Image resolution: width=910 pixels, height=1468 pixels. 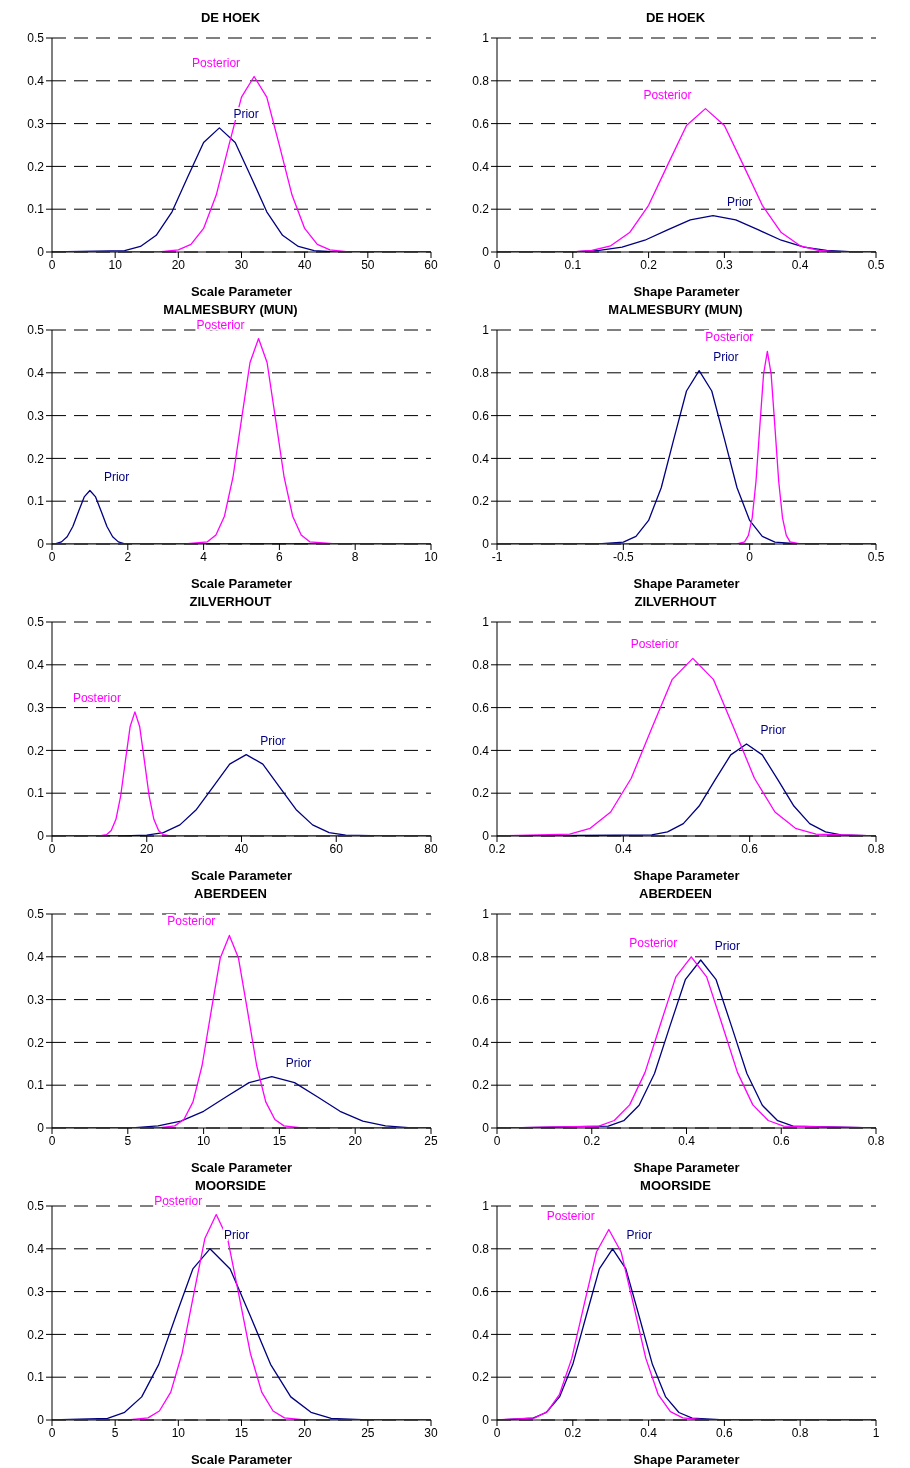 What do you see at coordinates (355, 556) in the screenshot?
I see `x-tick-label: 8` at bounding box center [355, 556].